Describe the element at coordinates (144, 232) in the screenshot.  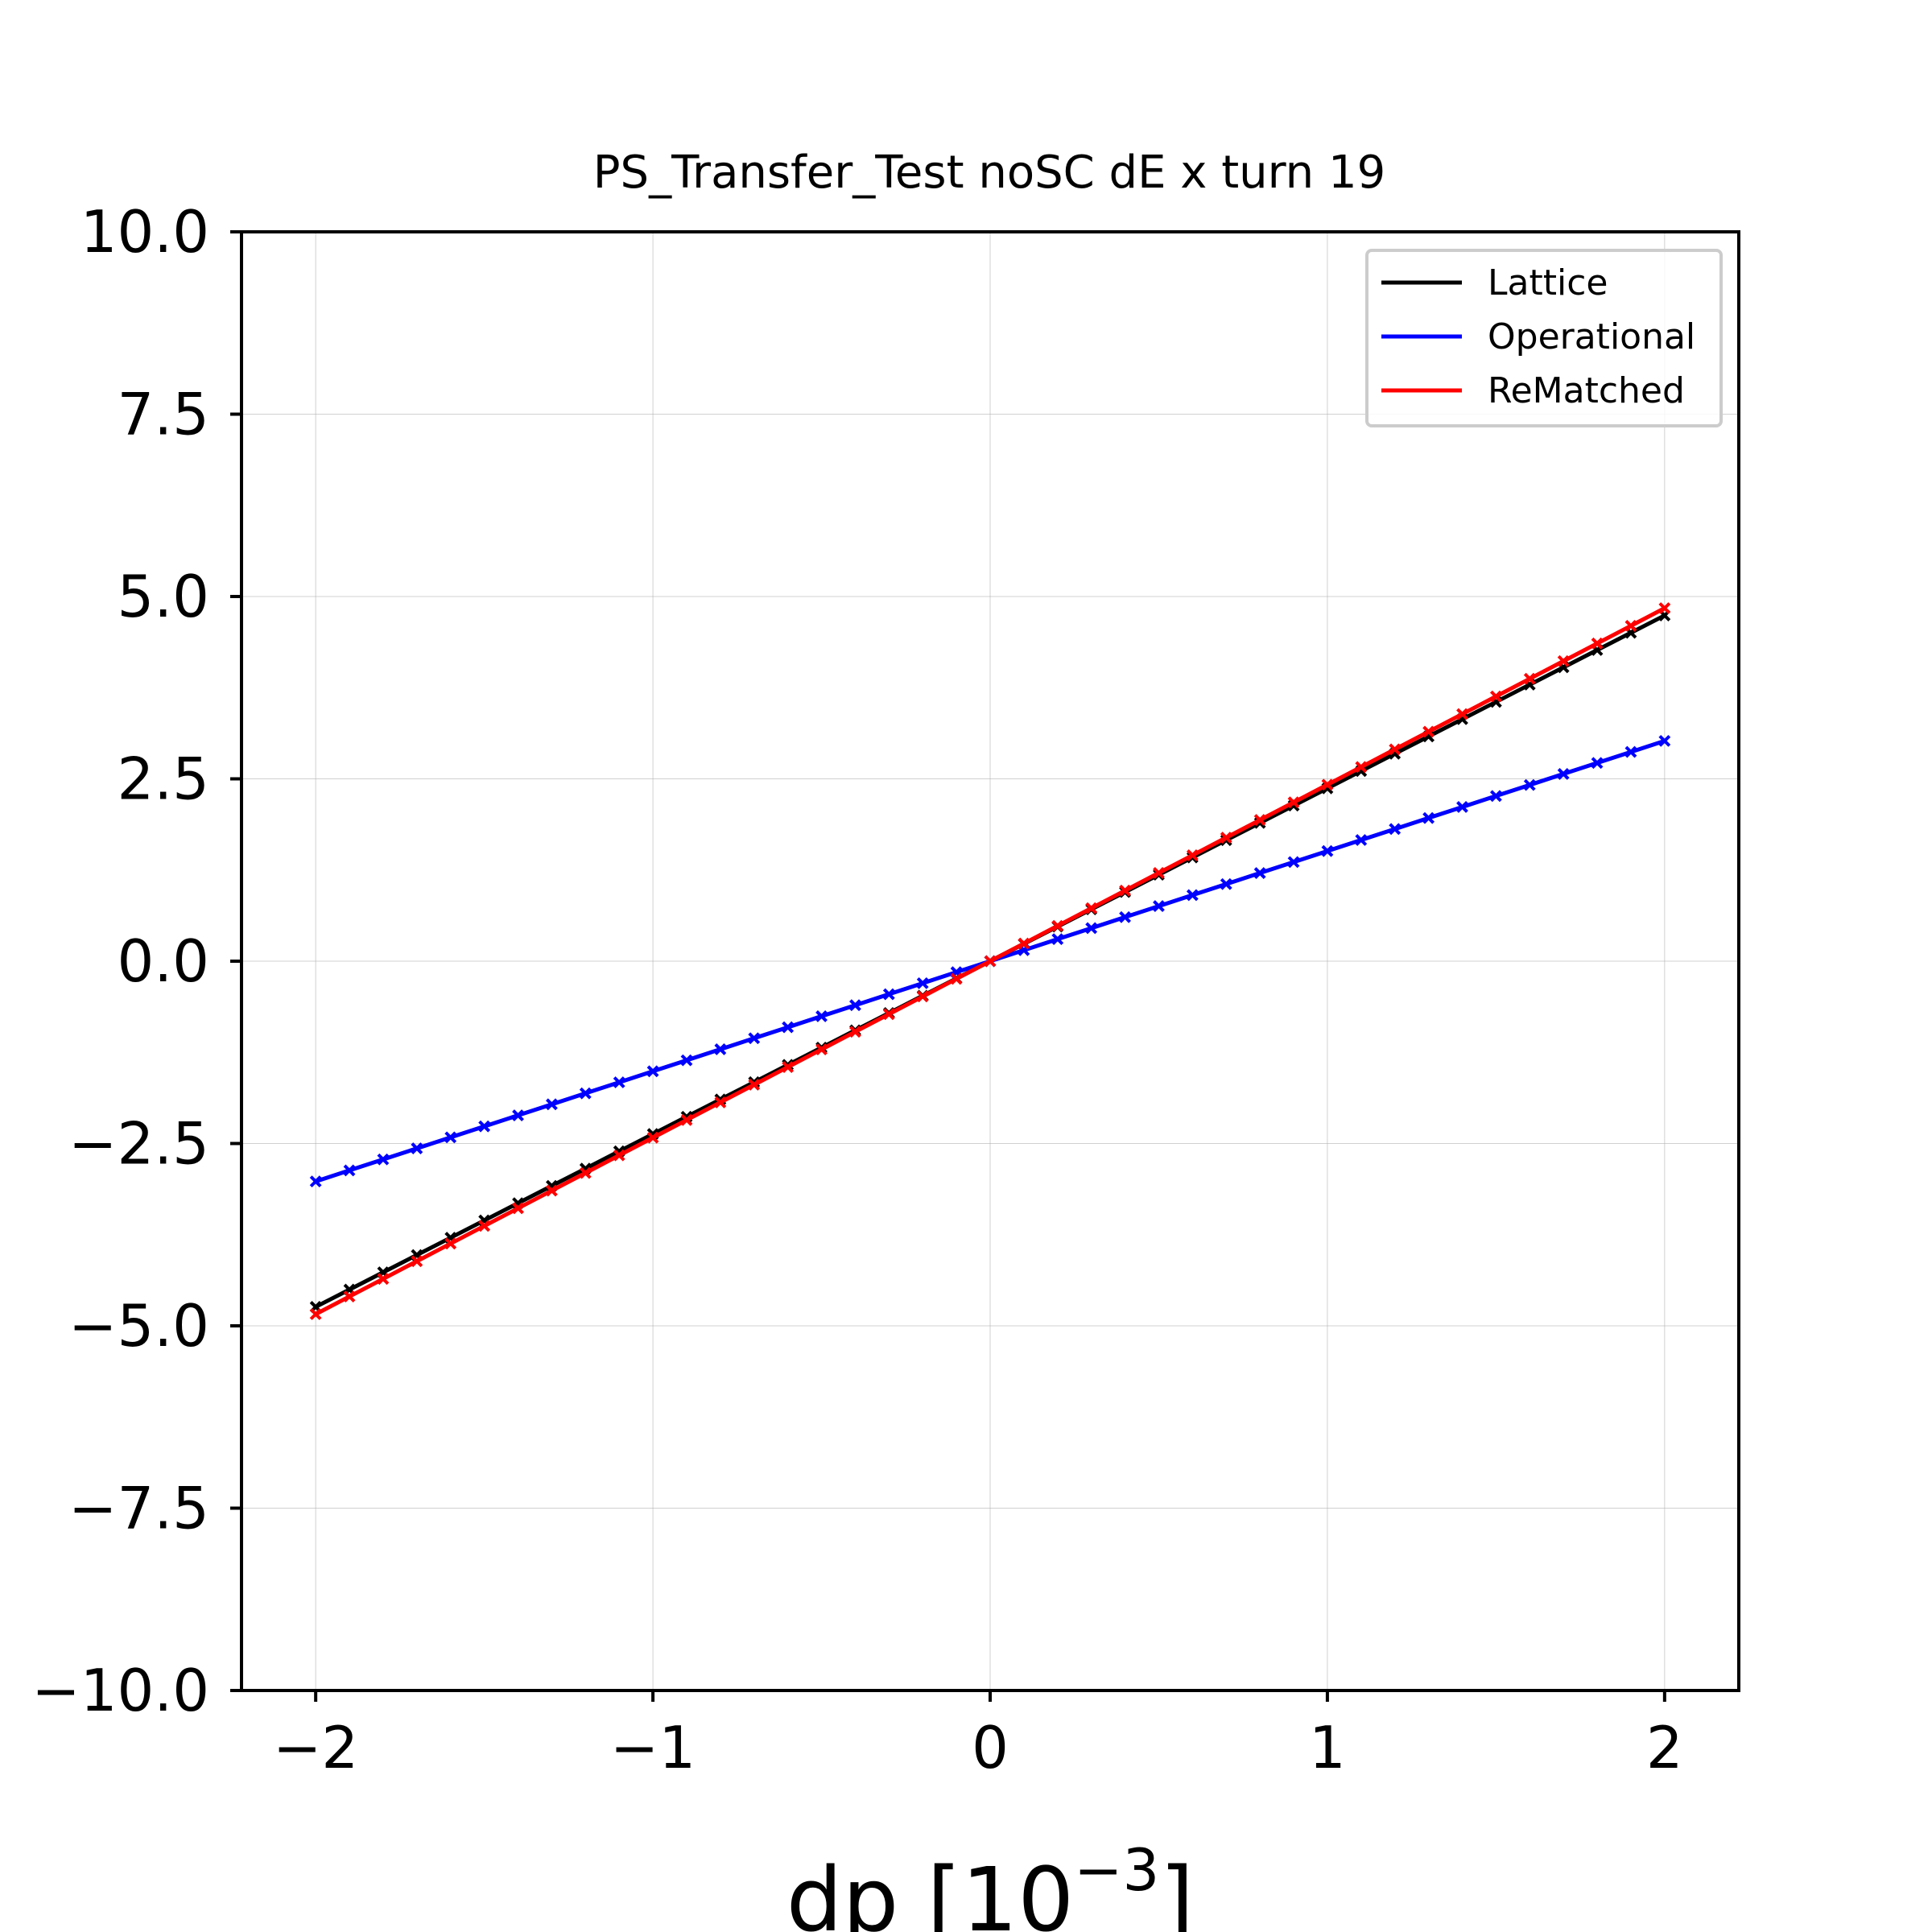
I see `y-tick-label: 10.0` at that location.